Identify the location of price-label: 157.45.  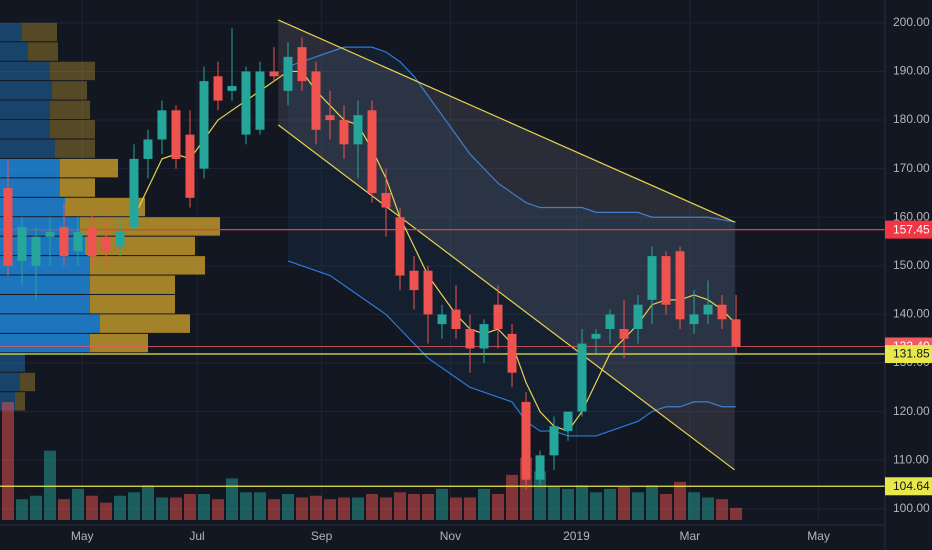
(911, 229).